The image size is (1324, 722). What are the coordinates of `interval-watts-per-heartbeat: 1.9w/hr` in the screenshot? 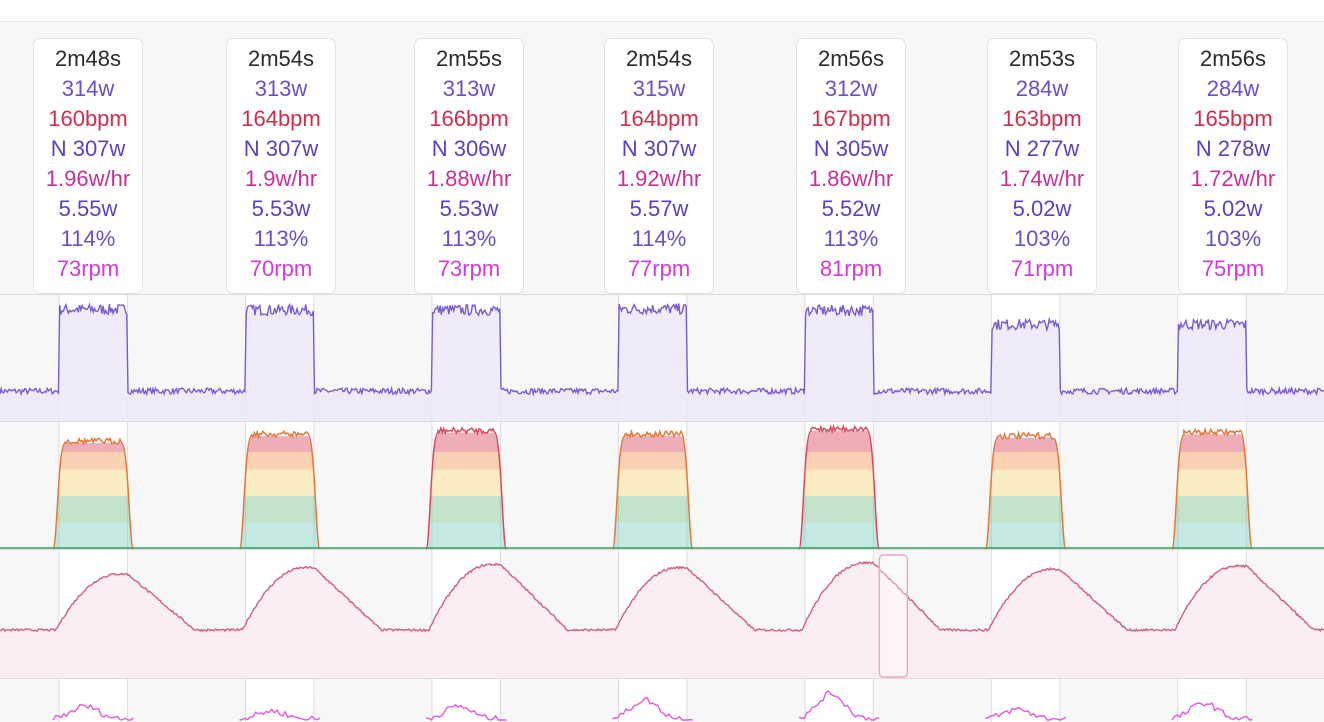 It's located at (281, 178).